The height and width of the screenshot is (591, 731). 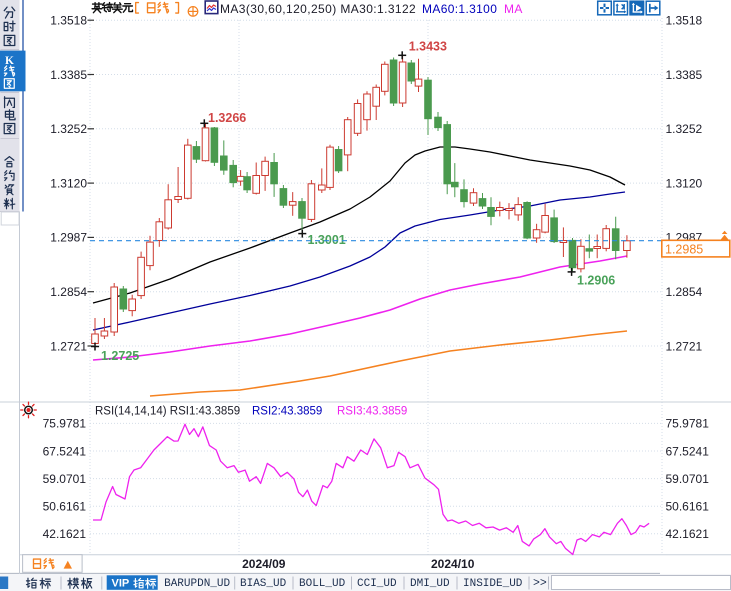 I want to click on svg-text: RSI2:43.3859, so click(x=287, y=412).